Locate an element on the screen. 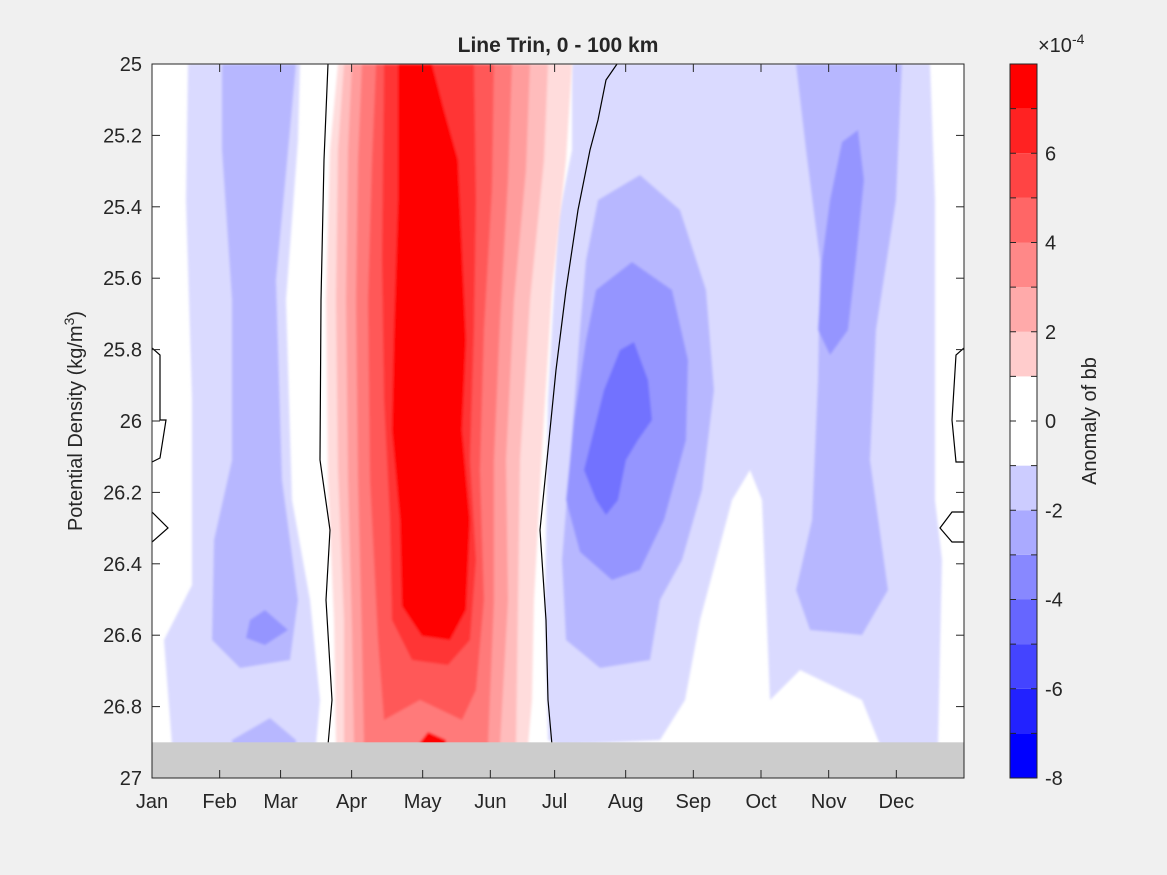 The width and height of the screenshot is (1167, 875). x-tick-label: Aug is located at coordinates (626, 802).